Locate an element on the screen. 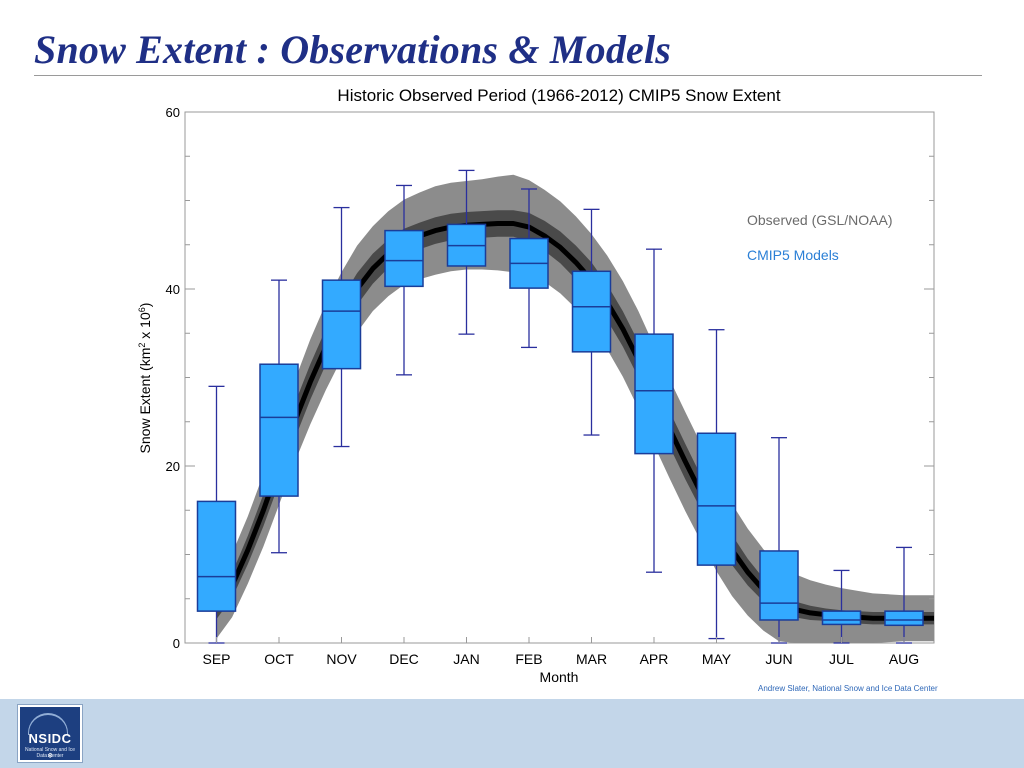  footer-band is located at coordinates (512, 733).